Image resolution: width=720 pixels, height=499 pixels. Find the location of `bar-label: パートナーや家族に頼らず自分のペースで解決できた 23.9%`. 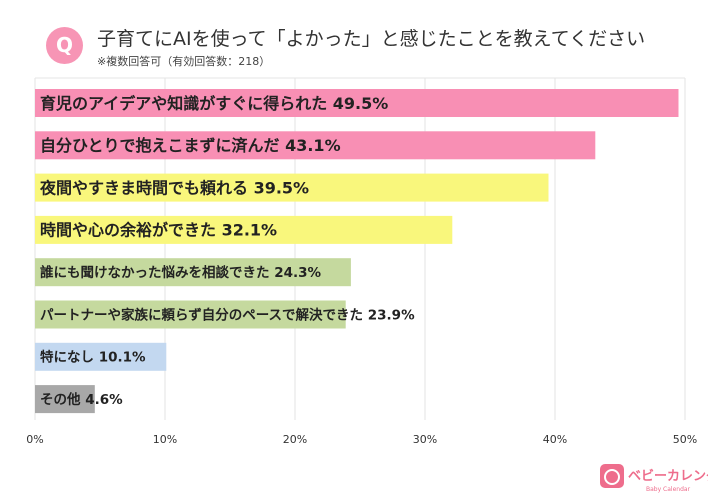

bar-label: パートナーや家族に頼らず自分のペースで解決できた 23.9% is located at coordinates (227, 314).